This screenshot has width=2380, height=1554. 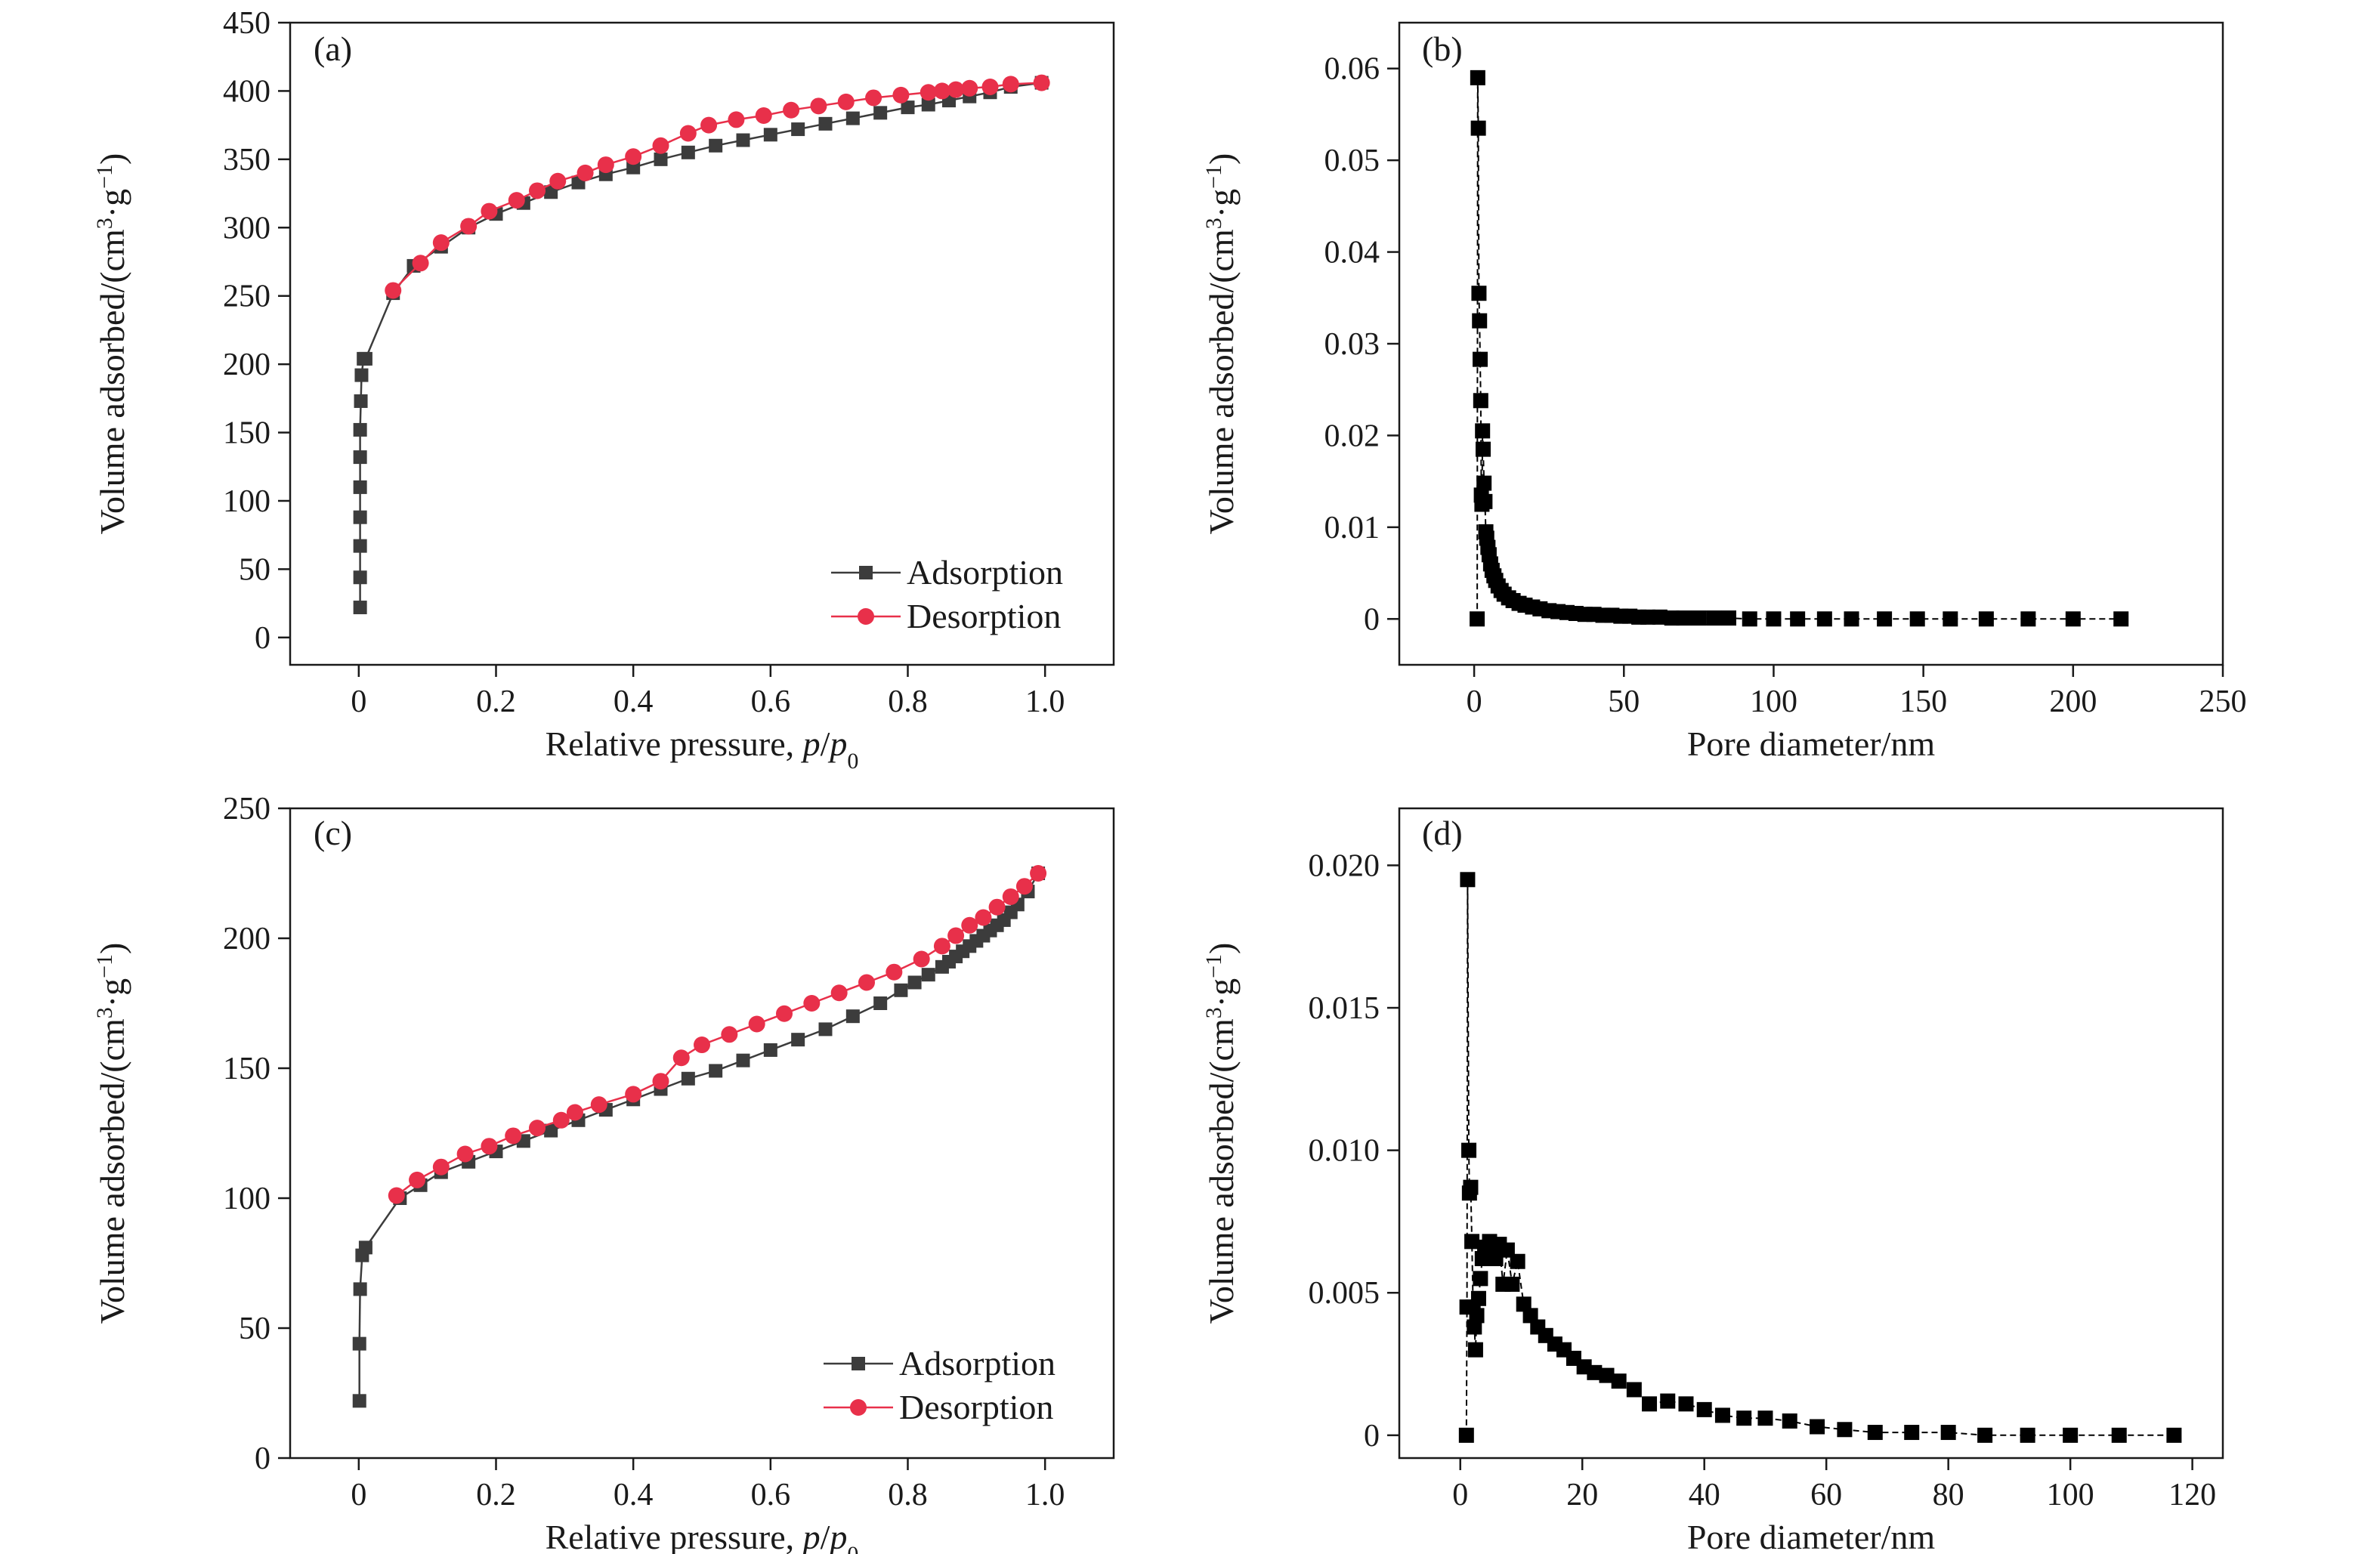 What do you see at coordinates (634, 1495) in the screenshot?
I see `x-tick-label: 0.4` at bounding box center [634, 1495].